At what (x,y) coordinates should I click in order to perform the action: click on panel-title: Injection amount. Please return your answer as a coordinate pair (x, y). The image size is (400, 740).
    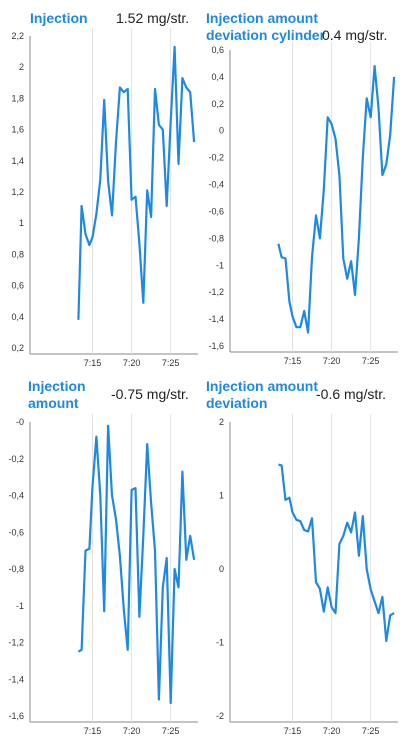
    Looking at the image, I should click on (57, 395).